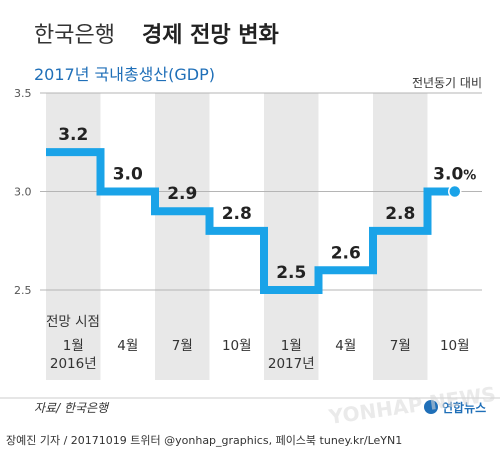  I want to click on x-axis-labels: 1월 2016년 4월 7월 10월 1월 2017년 4월 7월 10월, so click(260, 355).